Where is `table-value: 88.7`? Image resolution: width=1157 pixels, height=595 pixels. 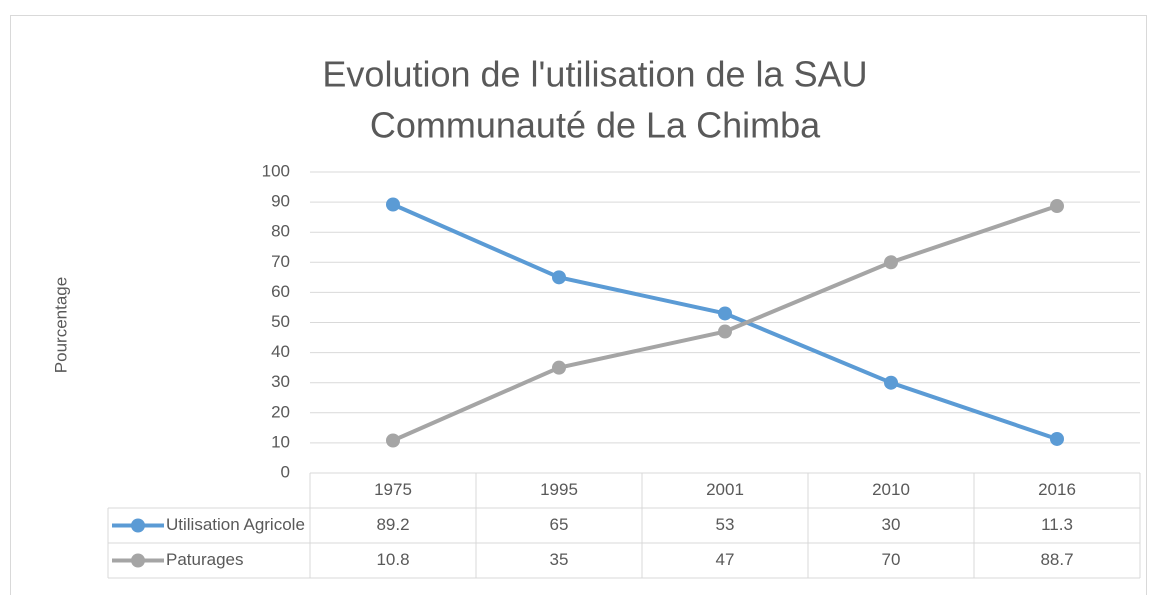 table-value: 88.7 is located at coordinates (1056, 559).